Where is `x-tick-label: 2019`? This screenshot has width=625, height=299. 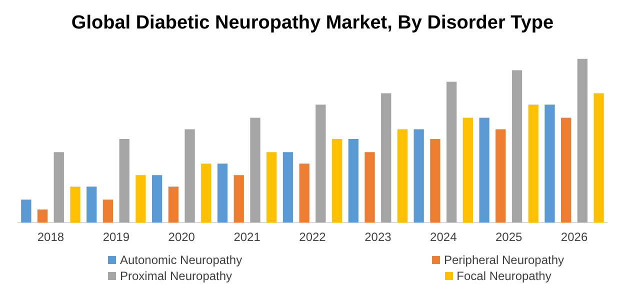
x-tick-label: 2019 is located at coordinates (116, 237).